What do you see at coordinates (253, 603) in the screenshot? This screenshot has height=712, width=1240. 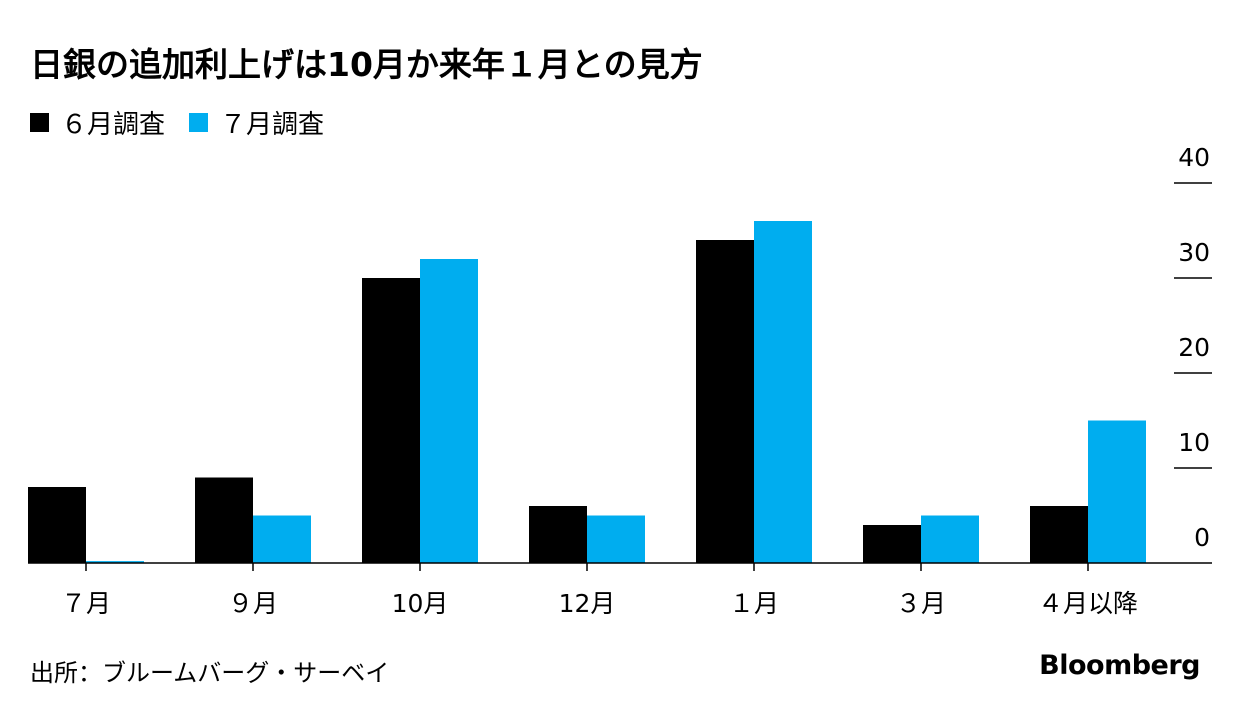 I see `x-tick-label-1: ９月` at bounding box center [253, 603].